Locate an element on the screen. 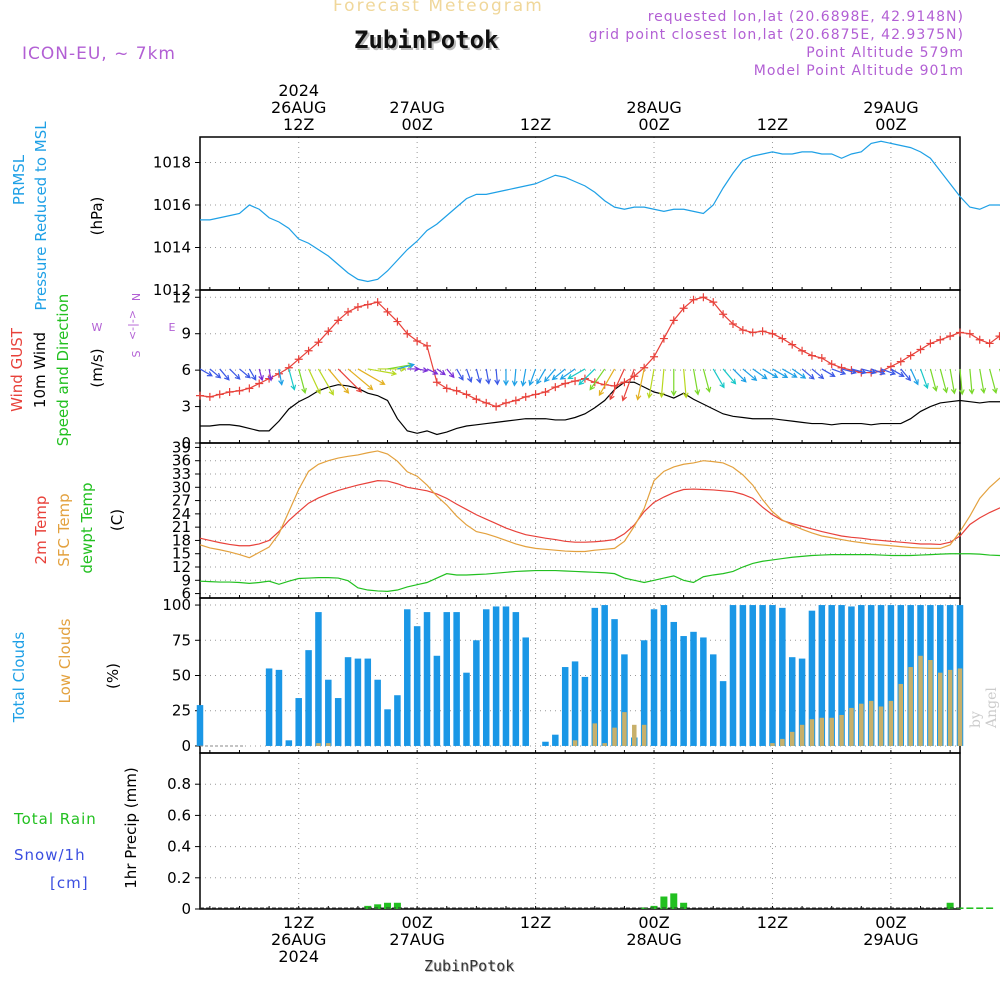 This screenshot has width=1000, height=1000. panel-frame-wind is located at coordinates (580, 366).